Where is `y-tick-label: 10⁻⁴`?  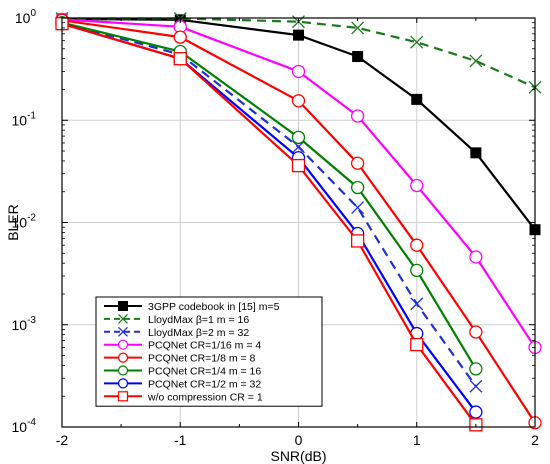
y-tick-label: 10⁻⁴ is located at coordinates (24, 426).